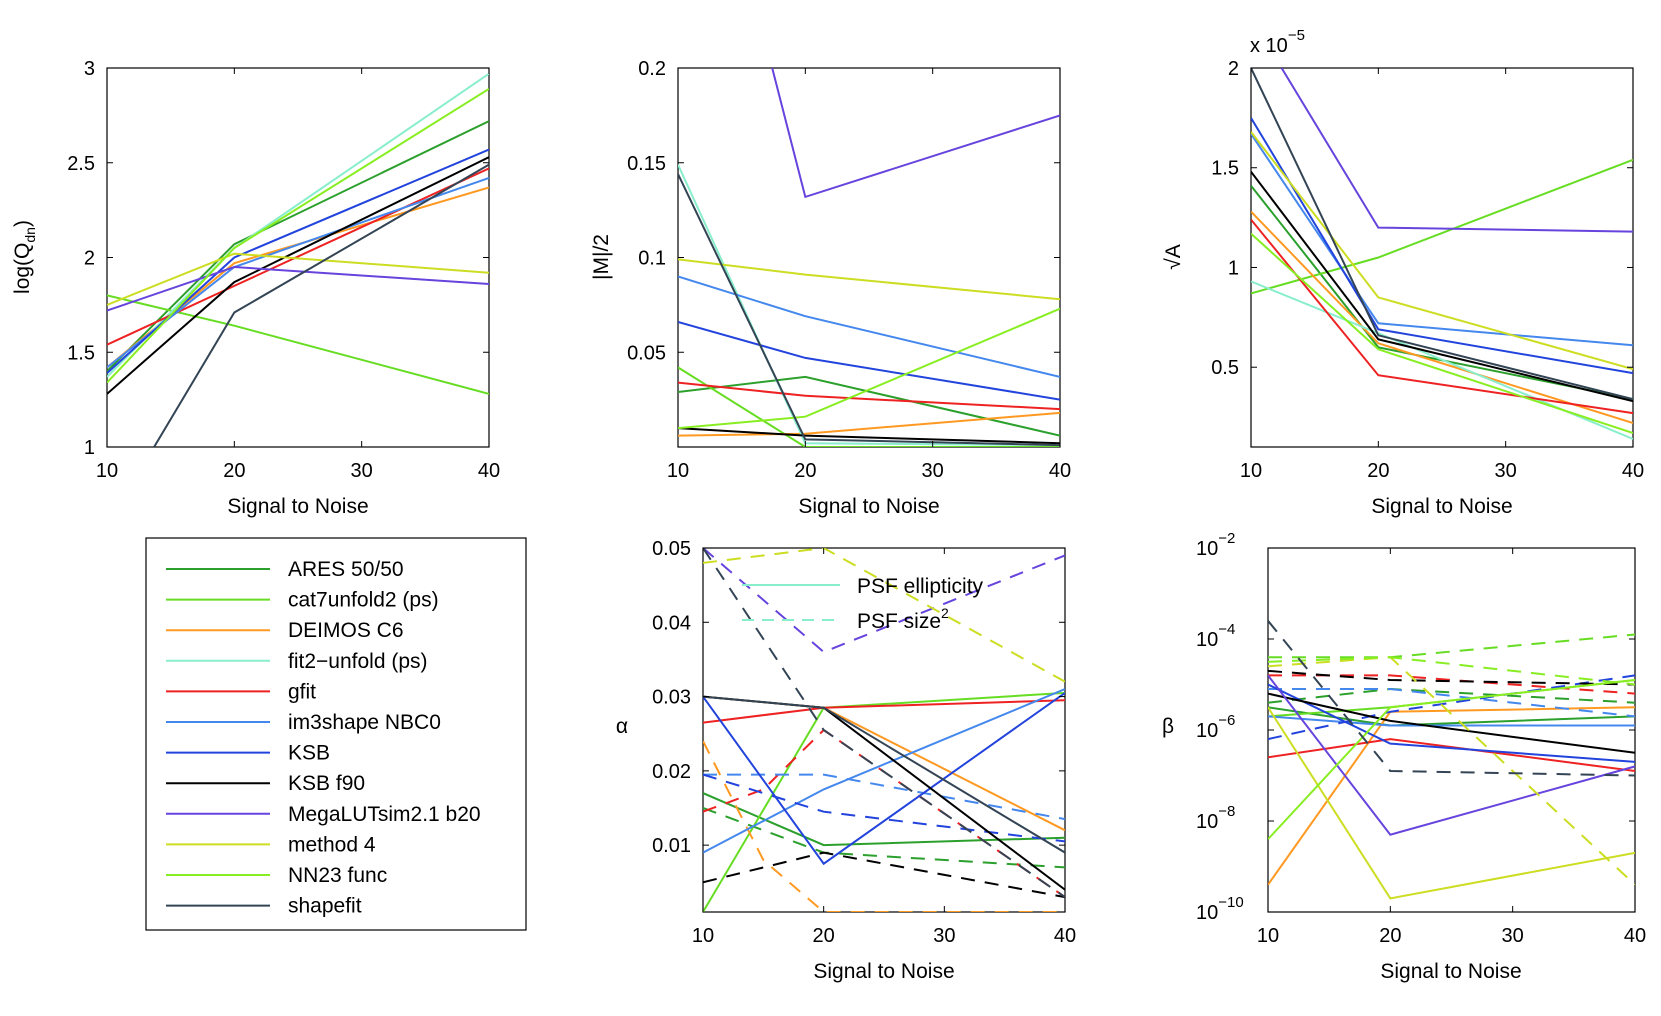  What do you see at coordinates (646, 164) in the screenshot?
I see `y-tick-label: 0.15` at bounding box center [646, 164].